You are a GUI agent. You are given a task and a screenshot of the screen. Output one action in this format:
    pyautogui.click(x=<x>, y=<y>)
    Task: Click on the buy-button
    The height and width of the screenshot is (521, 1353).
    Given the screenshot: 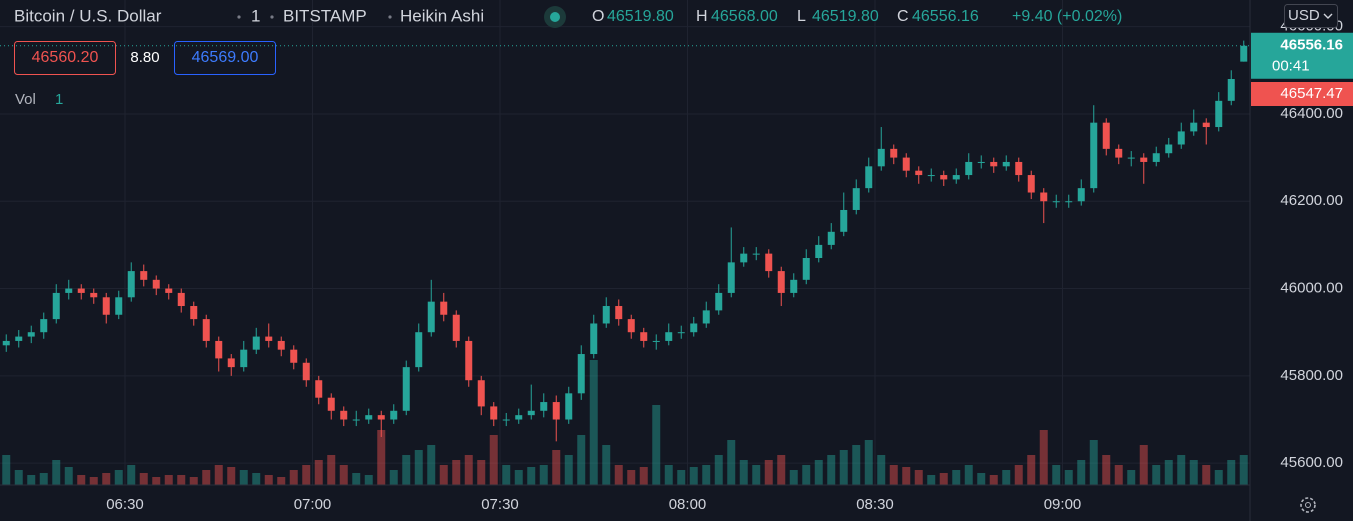 What is the action you would take?
    pyautogui.click(x=225, y=58)
    